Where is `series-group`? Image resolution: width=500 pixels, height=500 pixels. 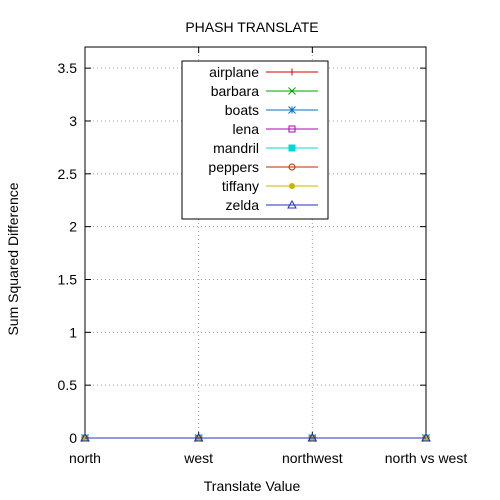 series-group is located at coordinates (255, 438).